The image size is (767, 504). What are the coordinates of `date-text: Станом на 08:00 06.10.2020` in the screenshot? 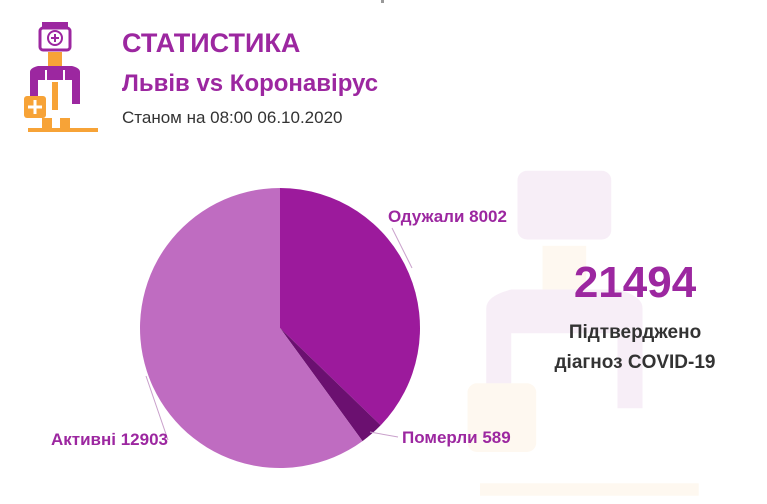 It's located at (232, 117).